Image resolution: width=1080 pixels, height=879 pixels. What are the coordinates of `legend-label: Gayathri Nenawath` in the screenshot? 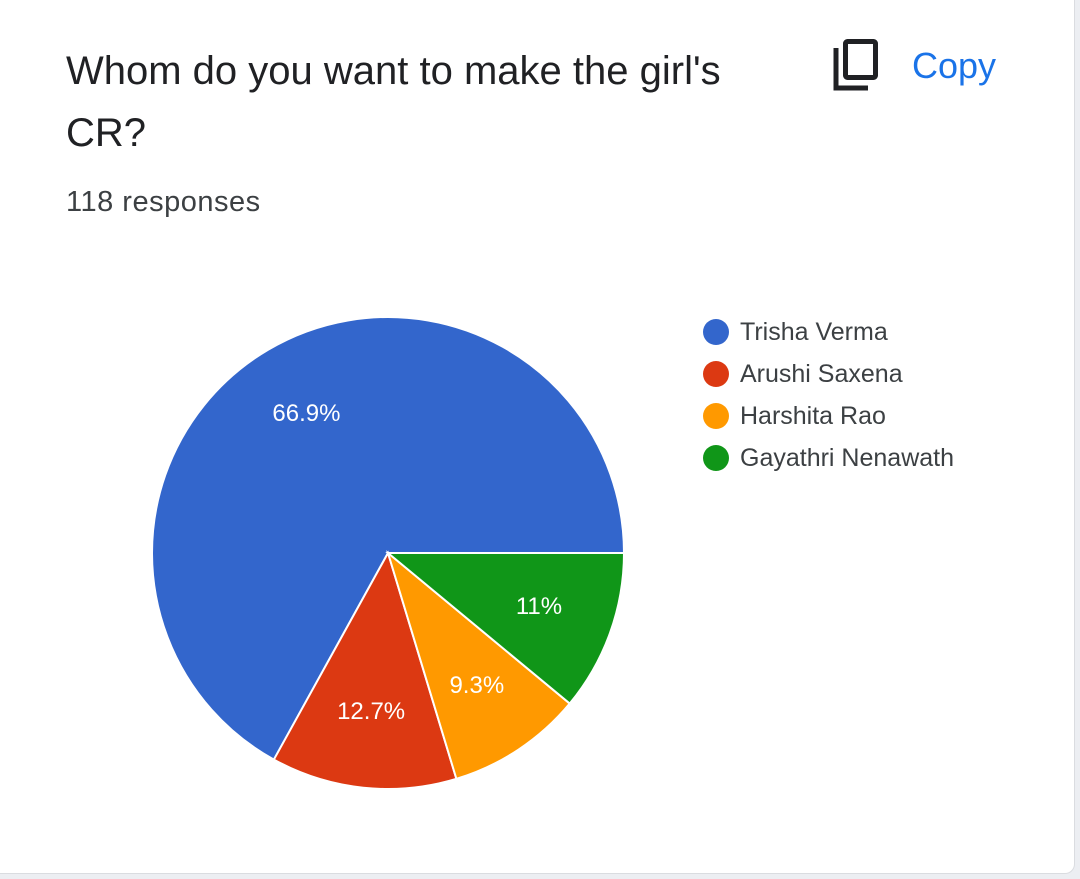 It's located at (847, 457).